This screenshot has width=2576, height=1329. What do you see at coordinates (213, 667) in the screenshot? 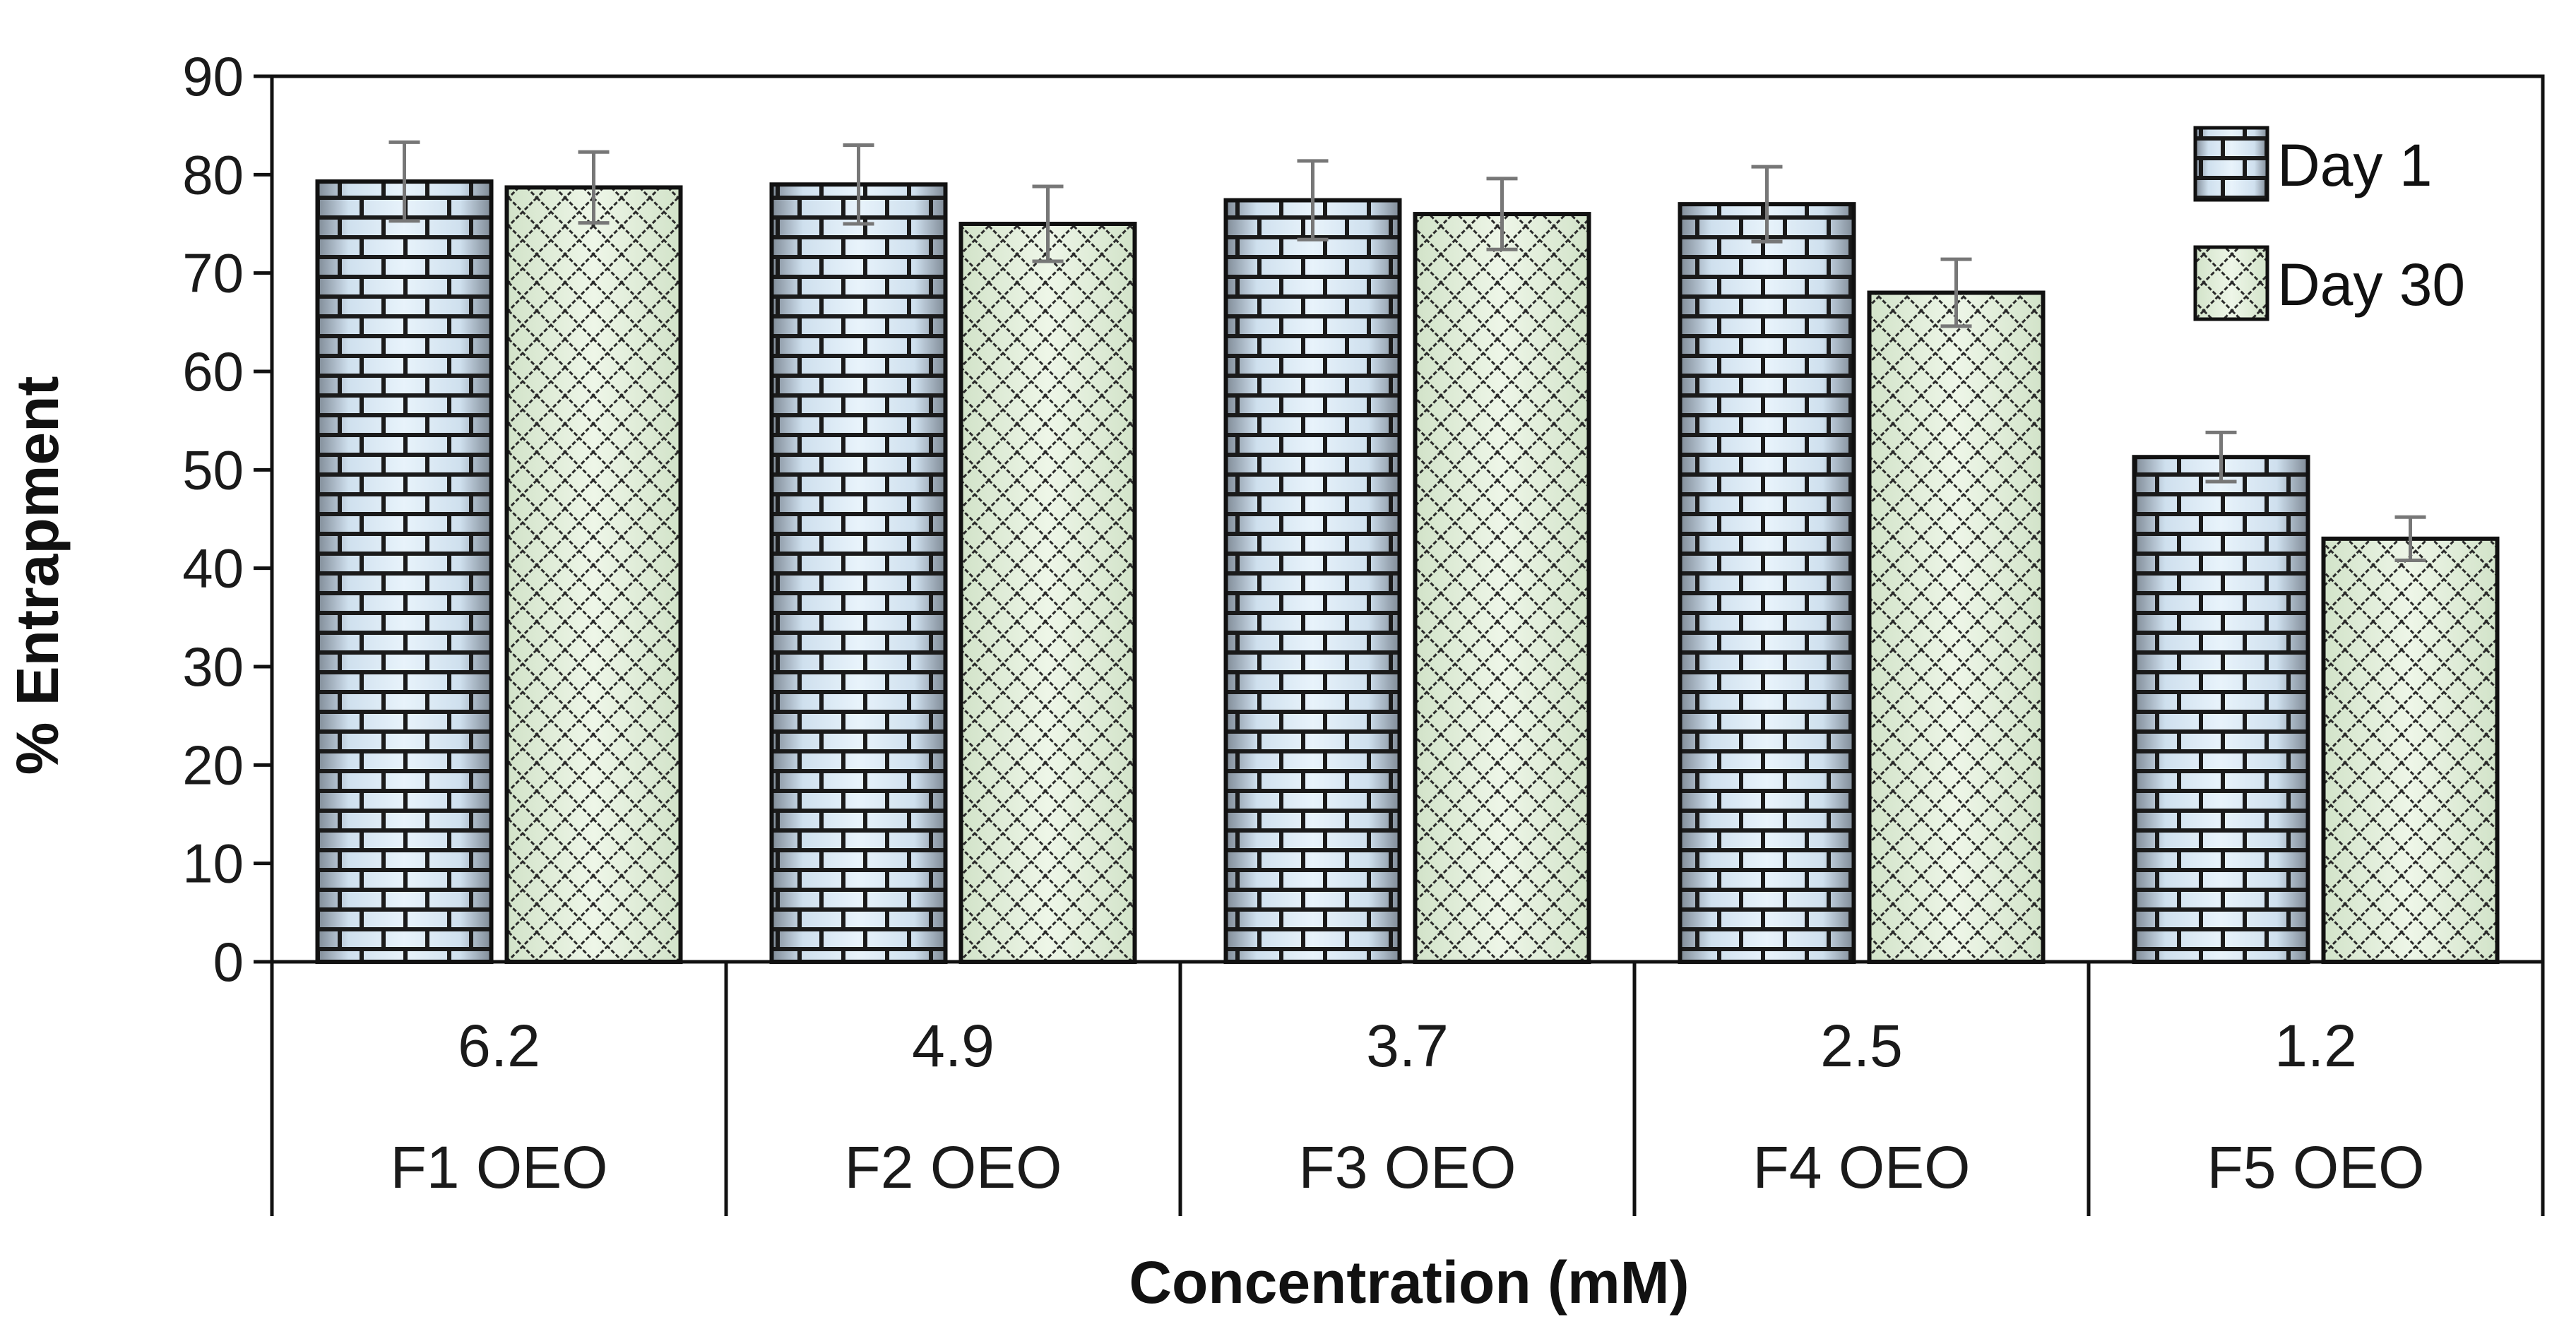
I see `y-tick-label: 30` at bounding box center [213, 667].